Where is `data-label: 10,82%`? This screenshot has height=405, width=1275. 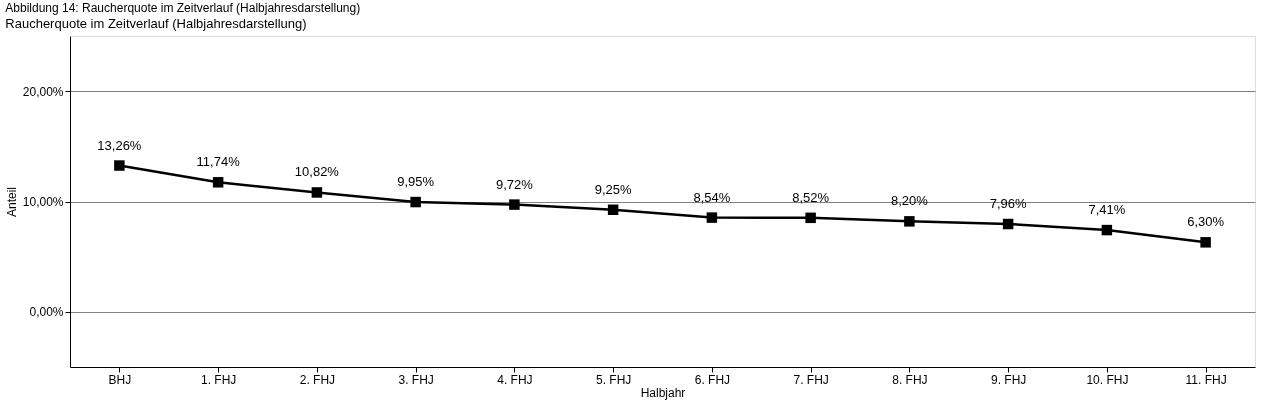 data-label: 10,82% is located at coordinates (317, 172).